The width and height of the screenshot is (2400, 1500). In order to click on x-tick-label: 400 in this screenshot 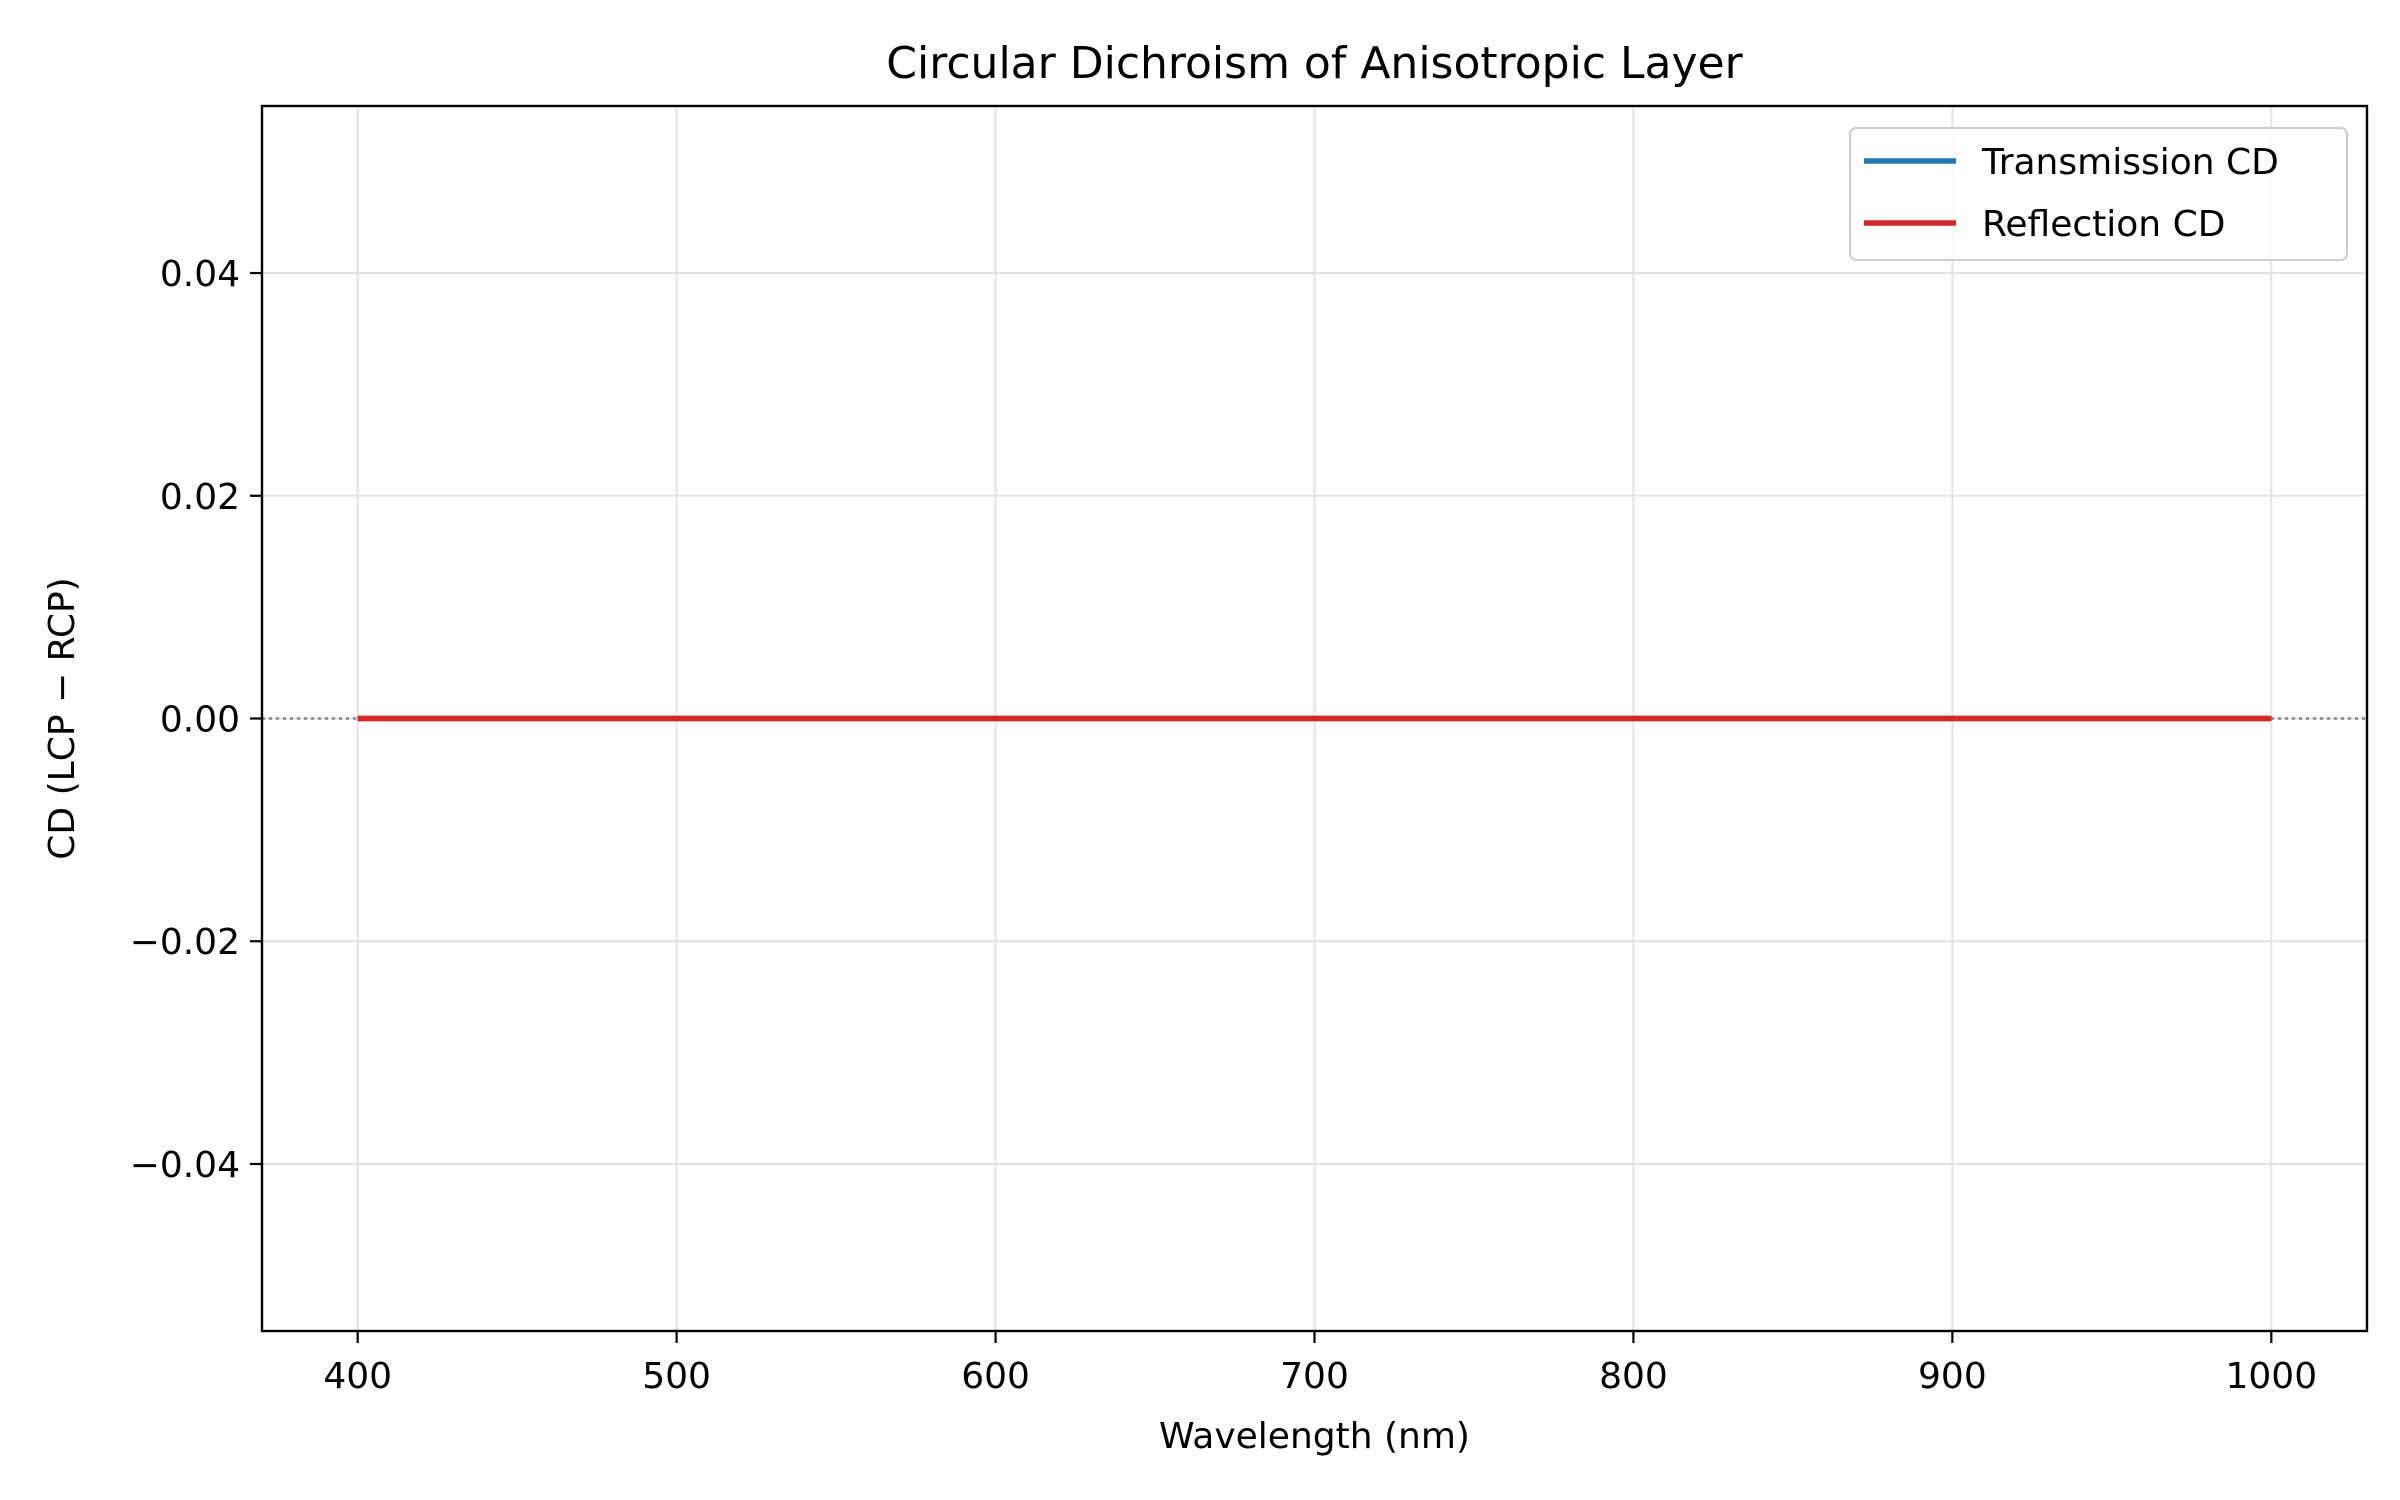, I will do `click(357, 1376)`.